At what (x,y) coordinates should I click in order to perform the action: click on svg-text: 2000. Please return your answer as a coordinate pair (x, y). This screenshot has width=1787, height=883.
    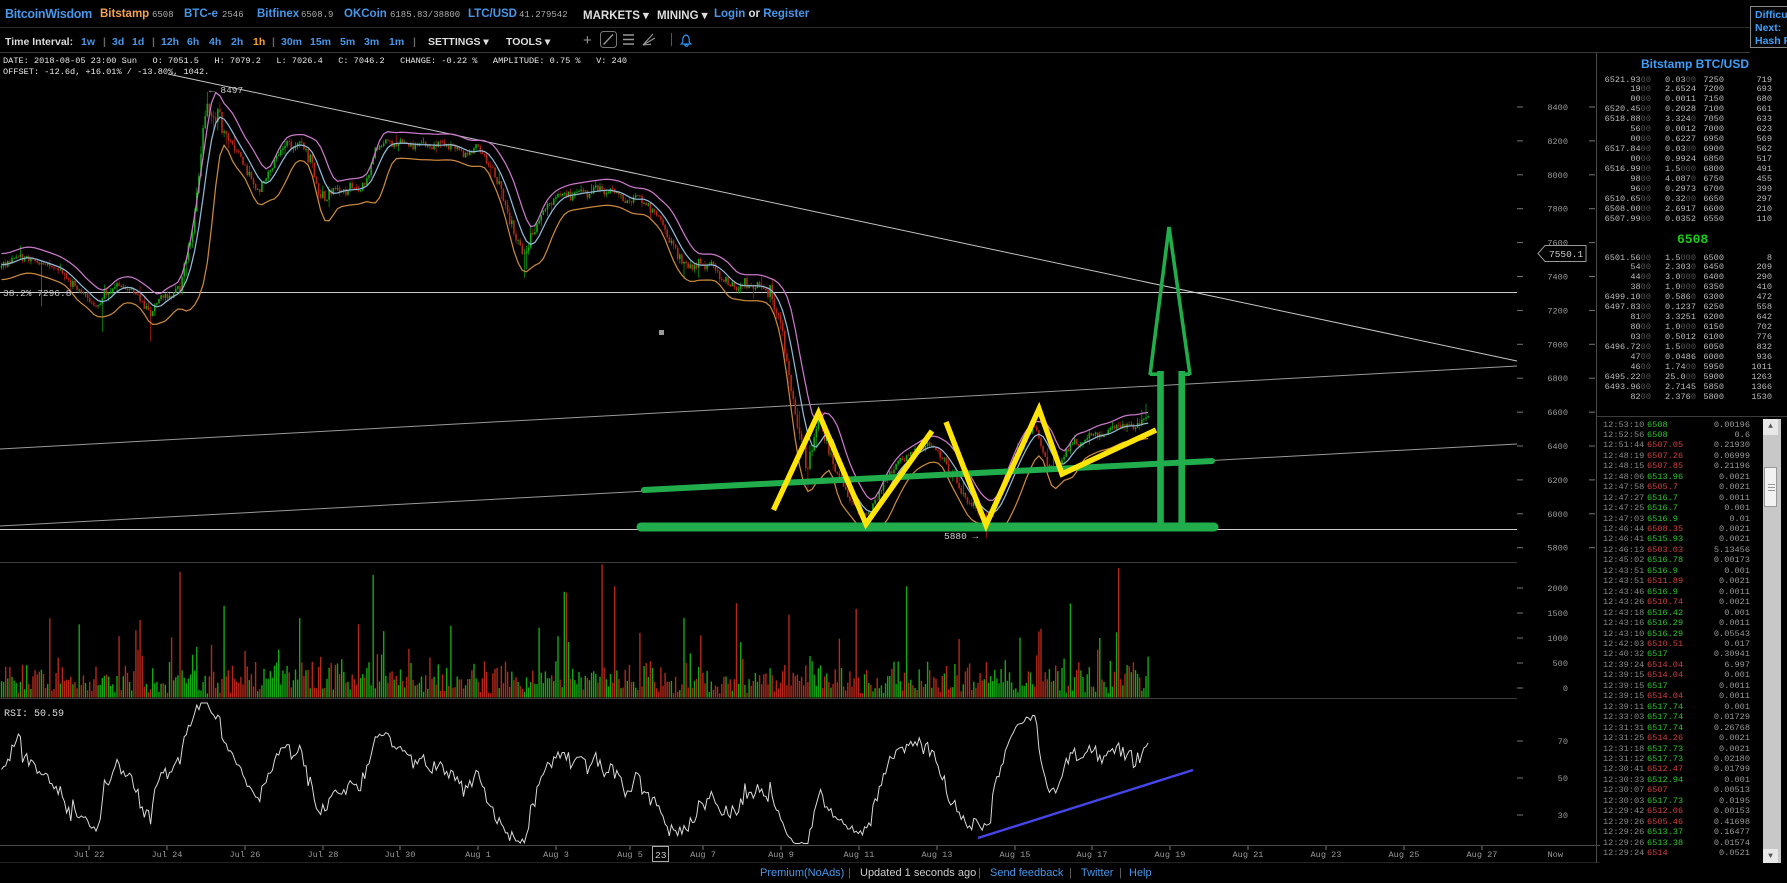
    Looking at the image, I should click on (1557, 589).